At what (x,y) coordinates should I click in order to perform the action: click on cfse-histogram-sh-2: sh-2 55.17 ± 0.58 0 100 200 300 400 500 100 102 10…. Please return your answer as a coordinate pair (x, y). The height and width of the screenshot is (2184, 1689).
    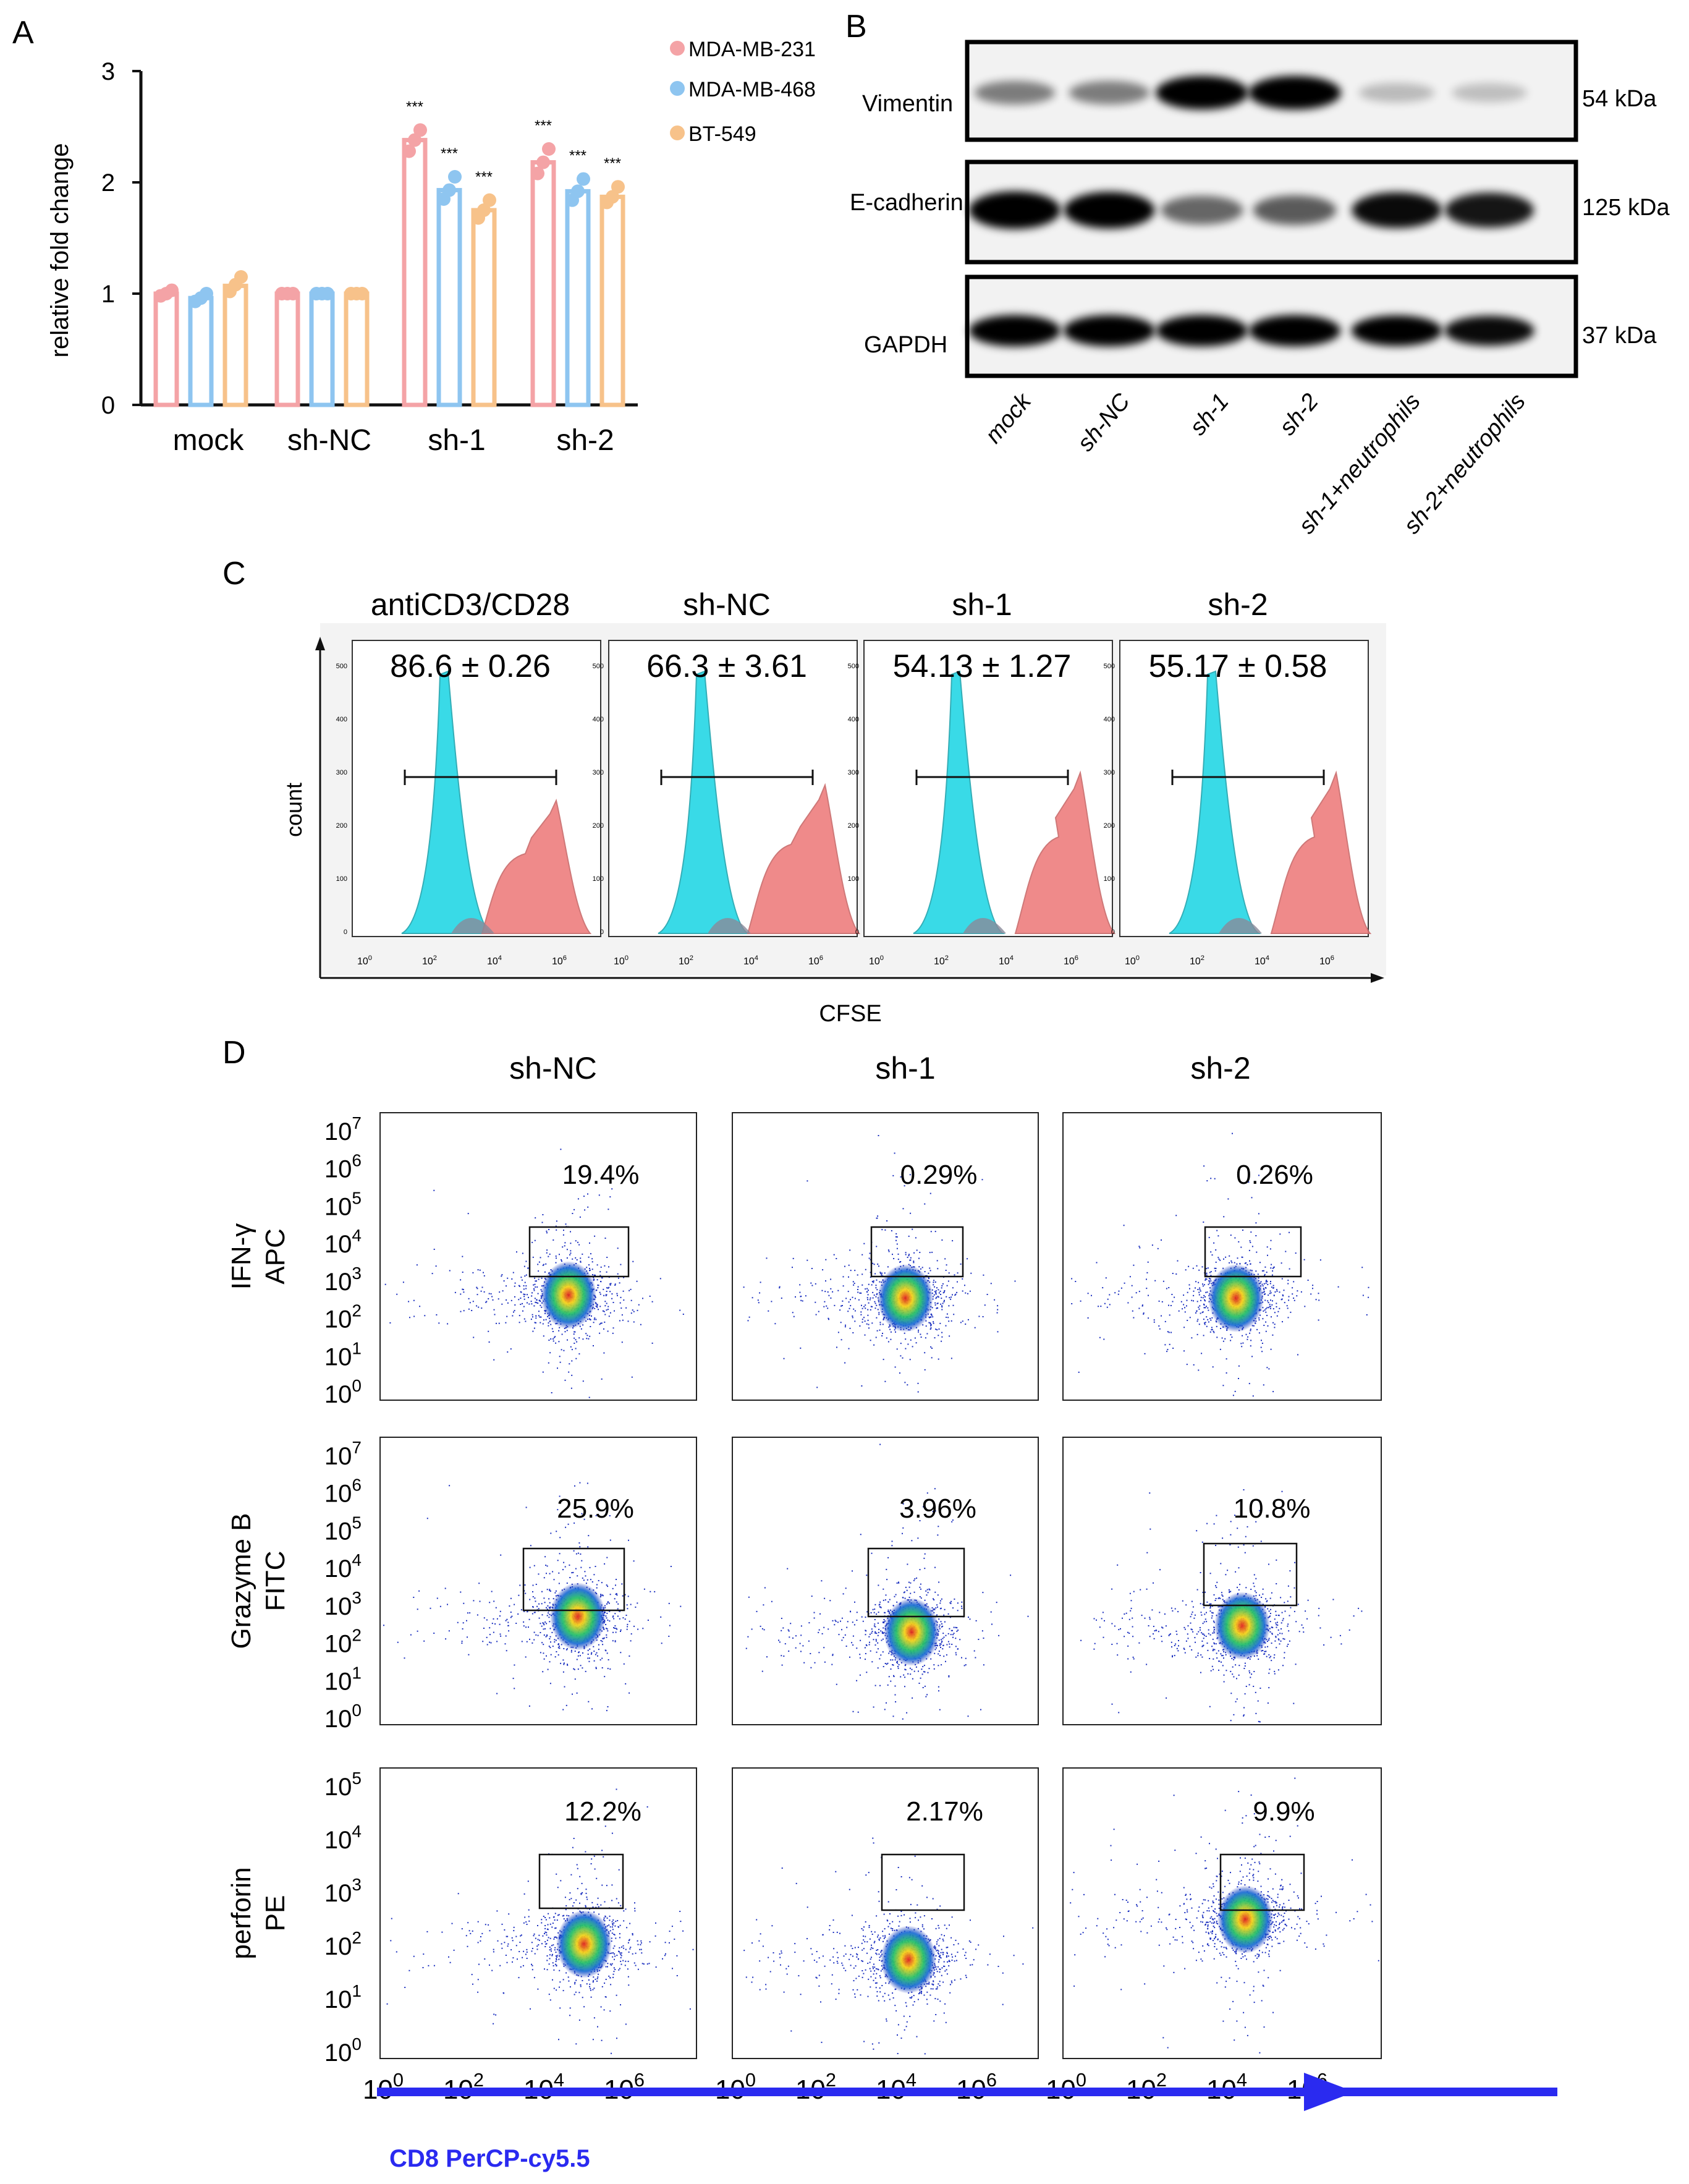
    Looking at the image, I should click on (1238, 777).